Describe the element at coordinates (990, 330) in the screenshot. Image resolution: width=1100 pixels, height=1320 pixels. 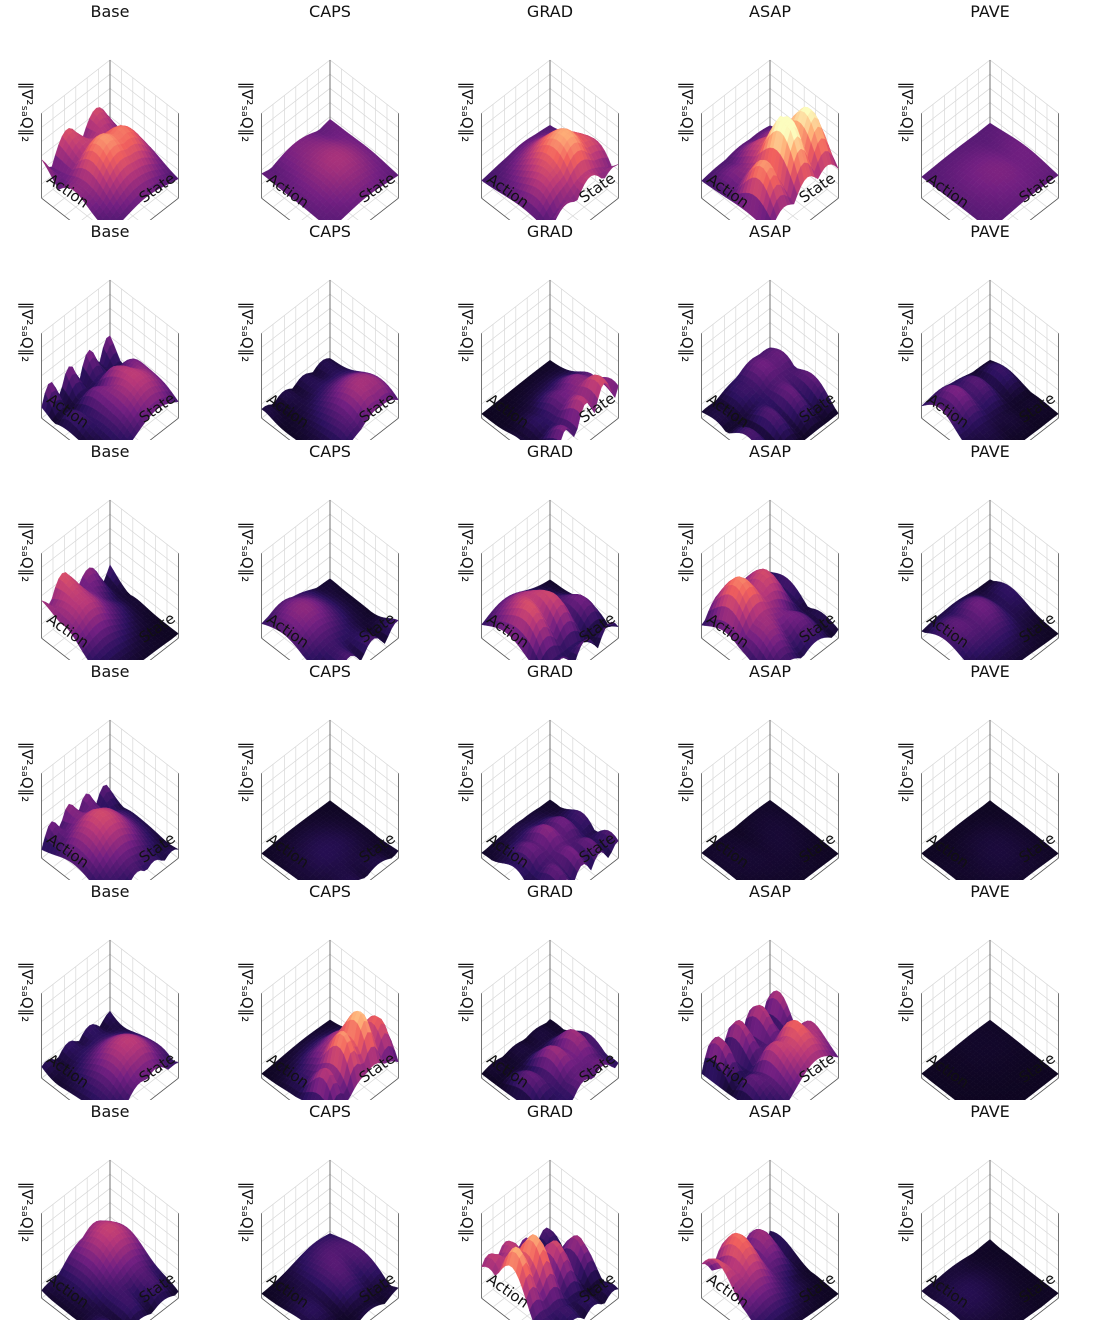
I see `panel-pave-row2: PAVE Action State ‖∇²ₛₐQ‖₂` at that location.